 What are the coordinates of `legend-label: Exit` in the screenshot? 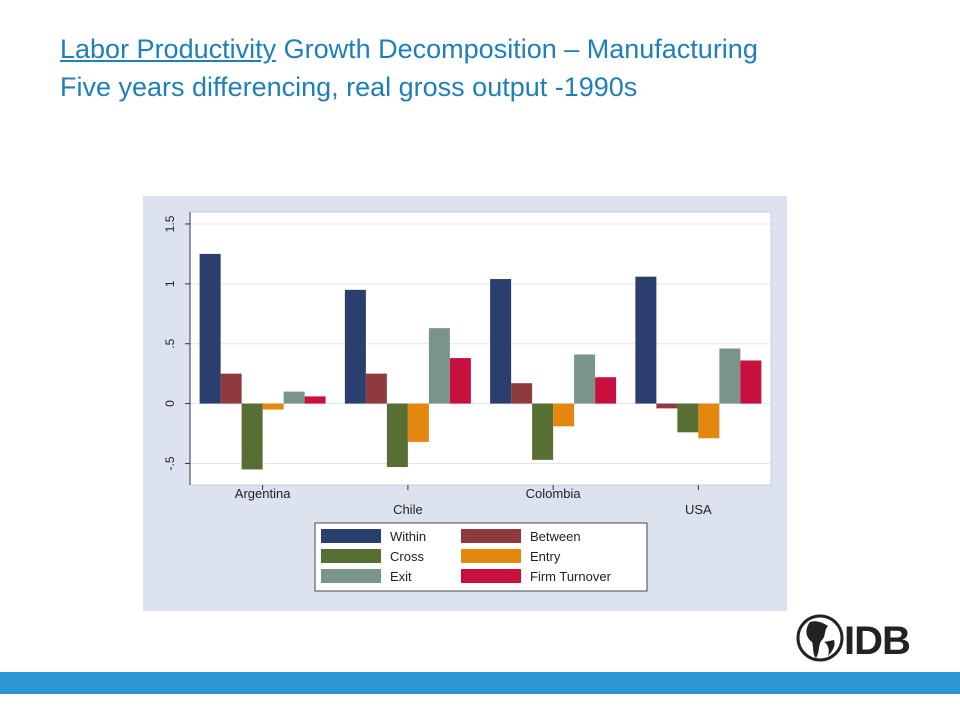 It's located at (401, 576).